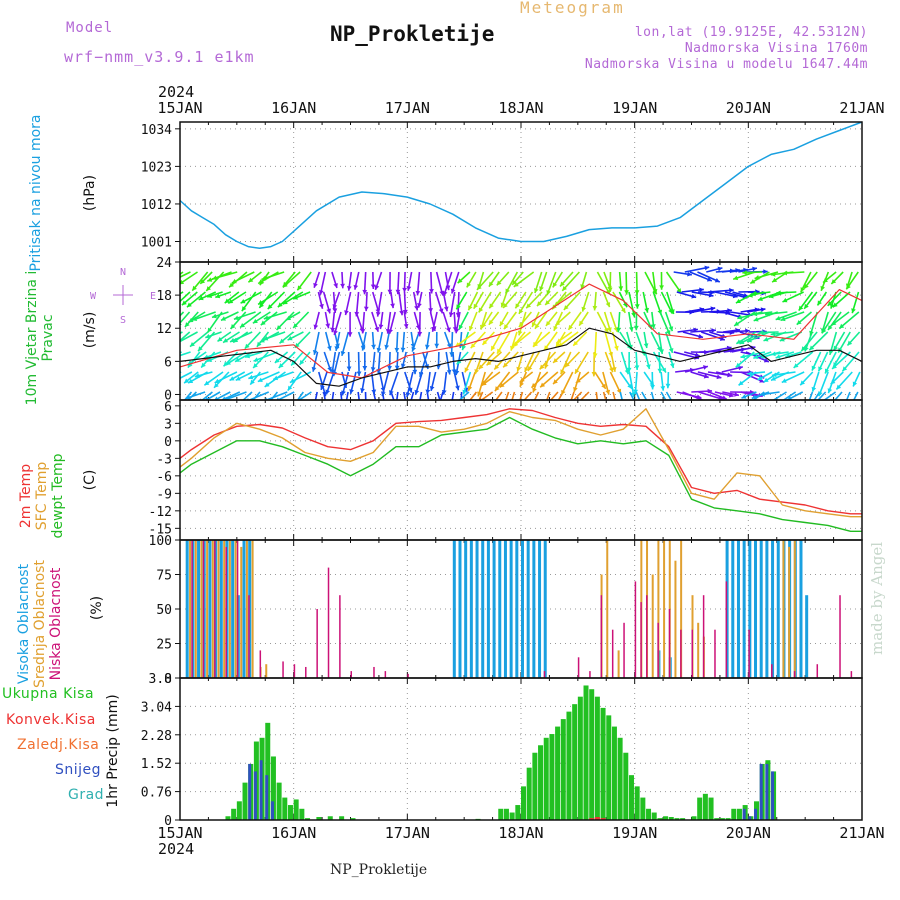 Image resolution: width=900 pixels, height=900 pixels. What do you see at coordinates (164, 477) in the screenshot?
I see `y-tick-label: -6` at bounding box center [164, 477].